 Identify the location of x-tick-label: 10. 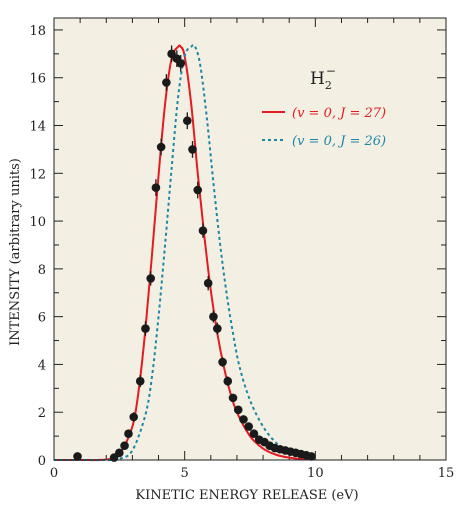
(315, 473).